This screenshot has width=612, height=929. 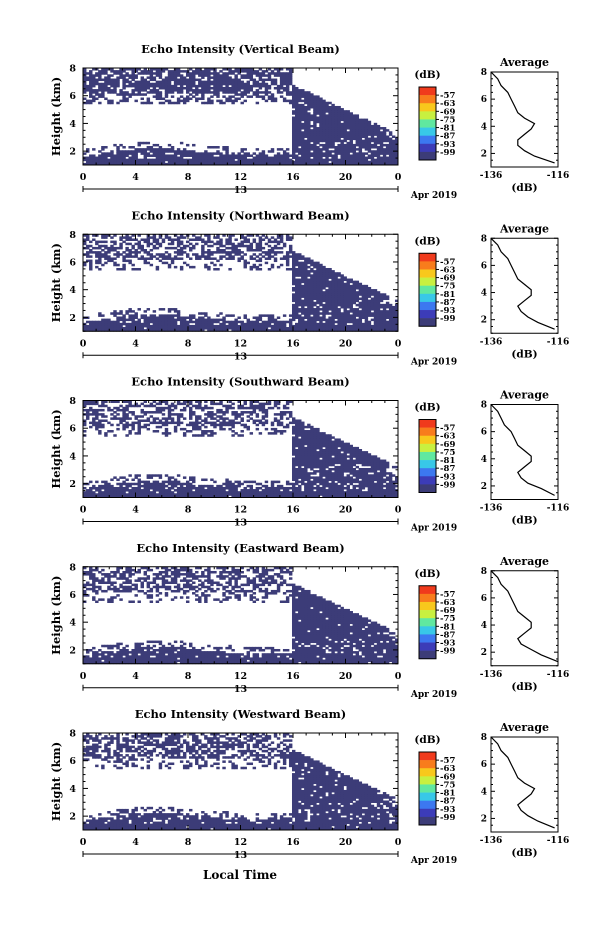 What do you see at coordinates (447, 287) in the screenshot?
I see `colorbar-tick-label: -75` at bounding box center [447, 287].